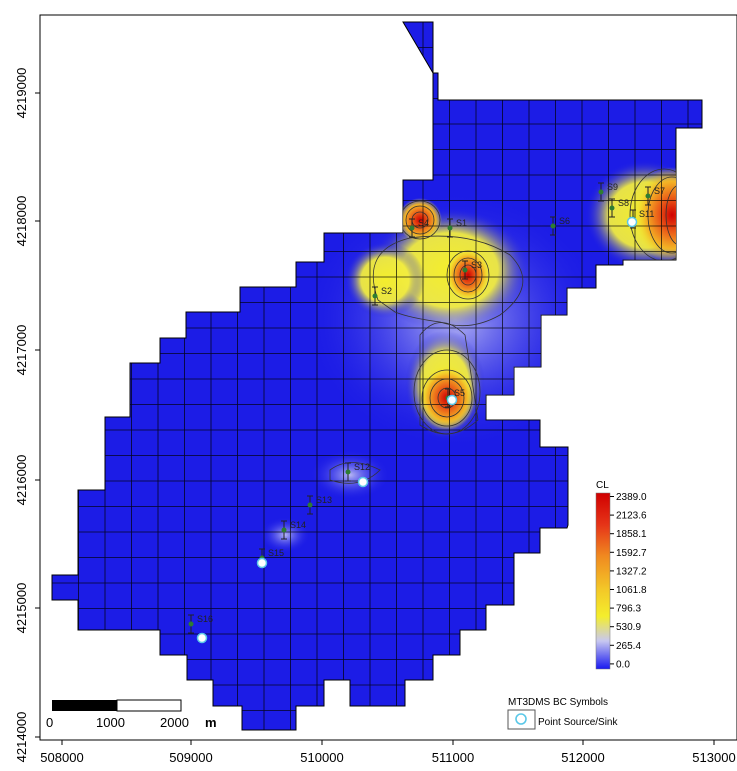 The height and width of the screenshot is (771, 737). I want to click on x-tick-label: 509000, so click(190, 757).